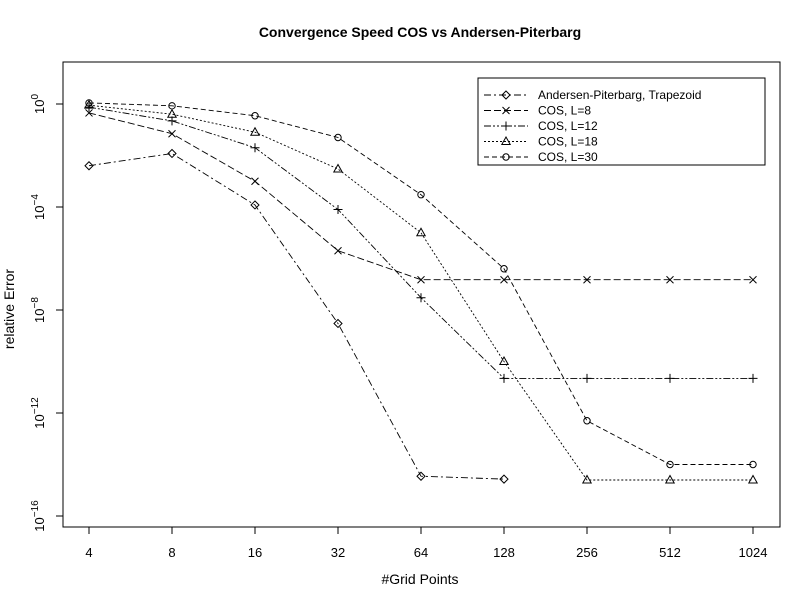  What do you see at coordinates (753, 552) in the screenshot?
I see `x-tick-label: 1024` at bounding box center [753, 552].